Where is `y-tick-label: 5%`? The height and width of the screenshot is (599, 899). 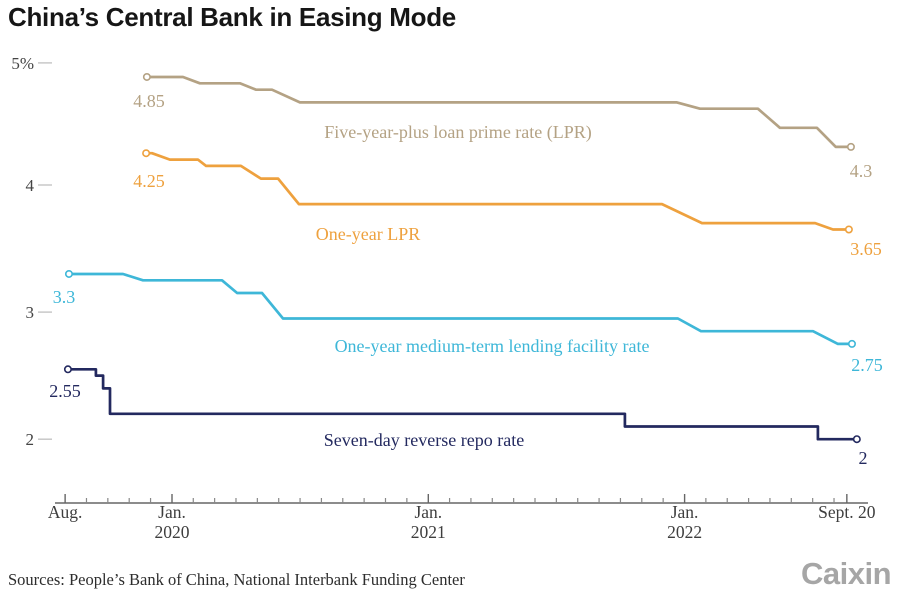 y-tick-label: 5% is located at coordinates (22, 63).